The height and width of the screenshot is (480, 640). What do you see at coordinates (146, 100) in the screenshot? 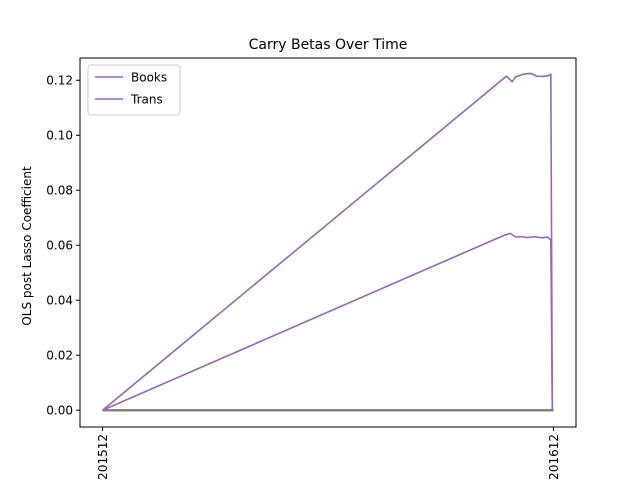
I see `legend-label: Trans` at bounding box center [146, 100].